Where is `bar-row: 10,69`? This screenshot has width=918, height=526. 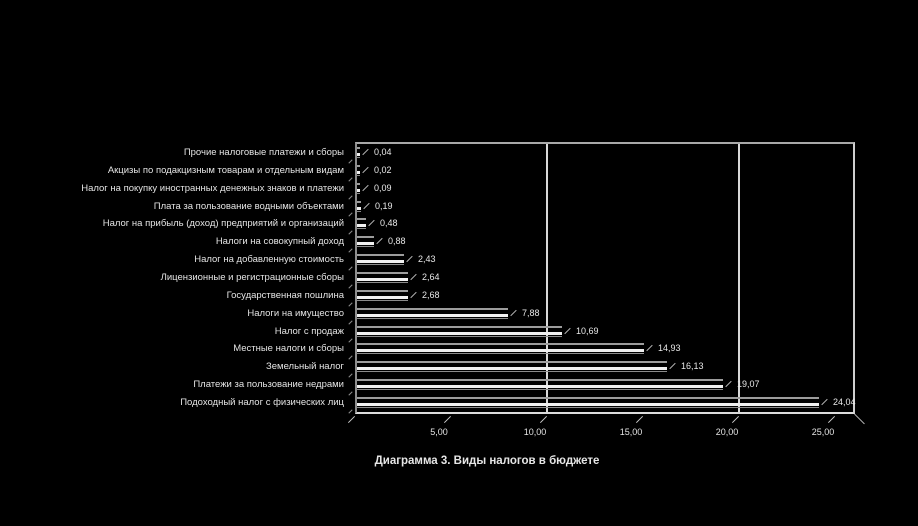 bar-row: 10,69 is located at coordinates (605, 332).